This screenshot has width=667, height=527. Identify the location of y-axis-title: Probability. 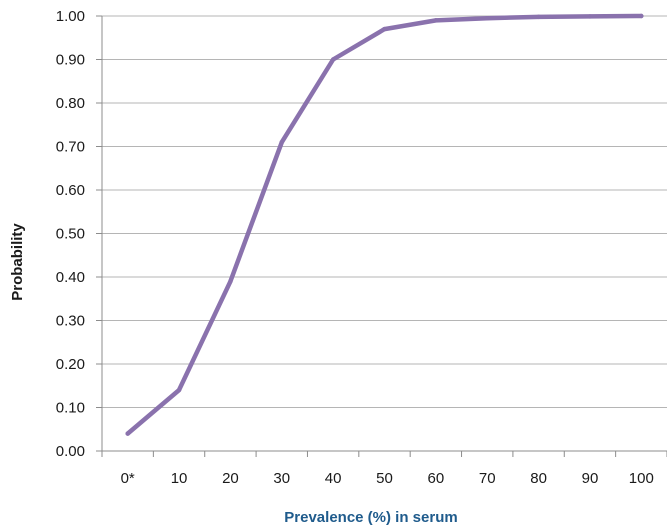
(17, 262).